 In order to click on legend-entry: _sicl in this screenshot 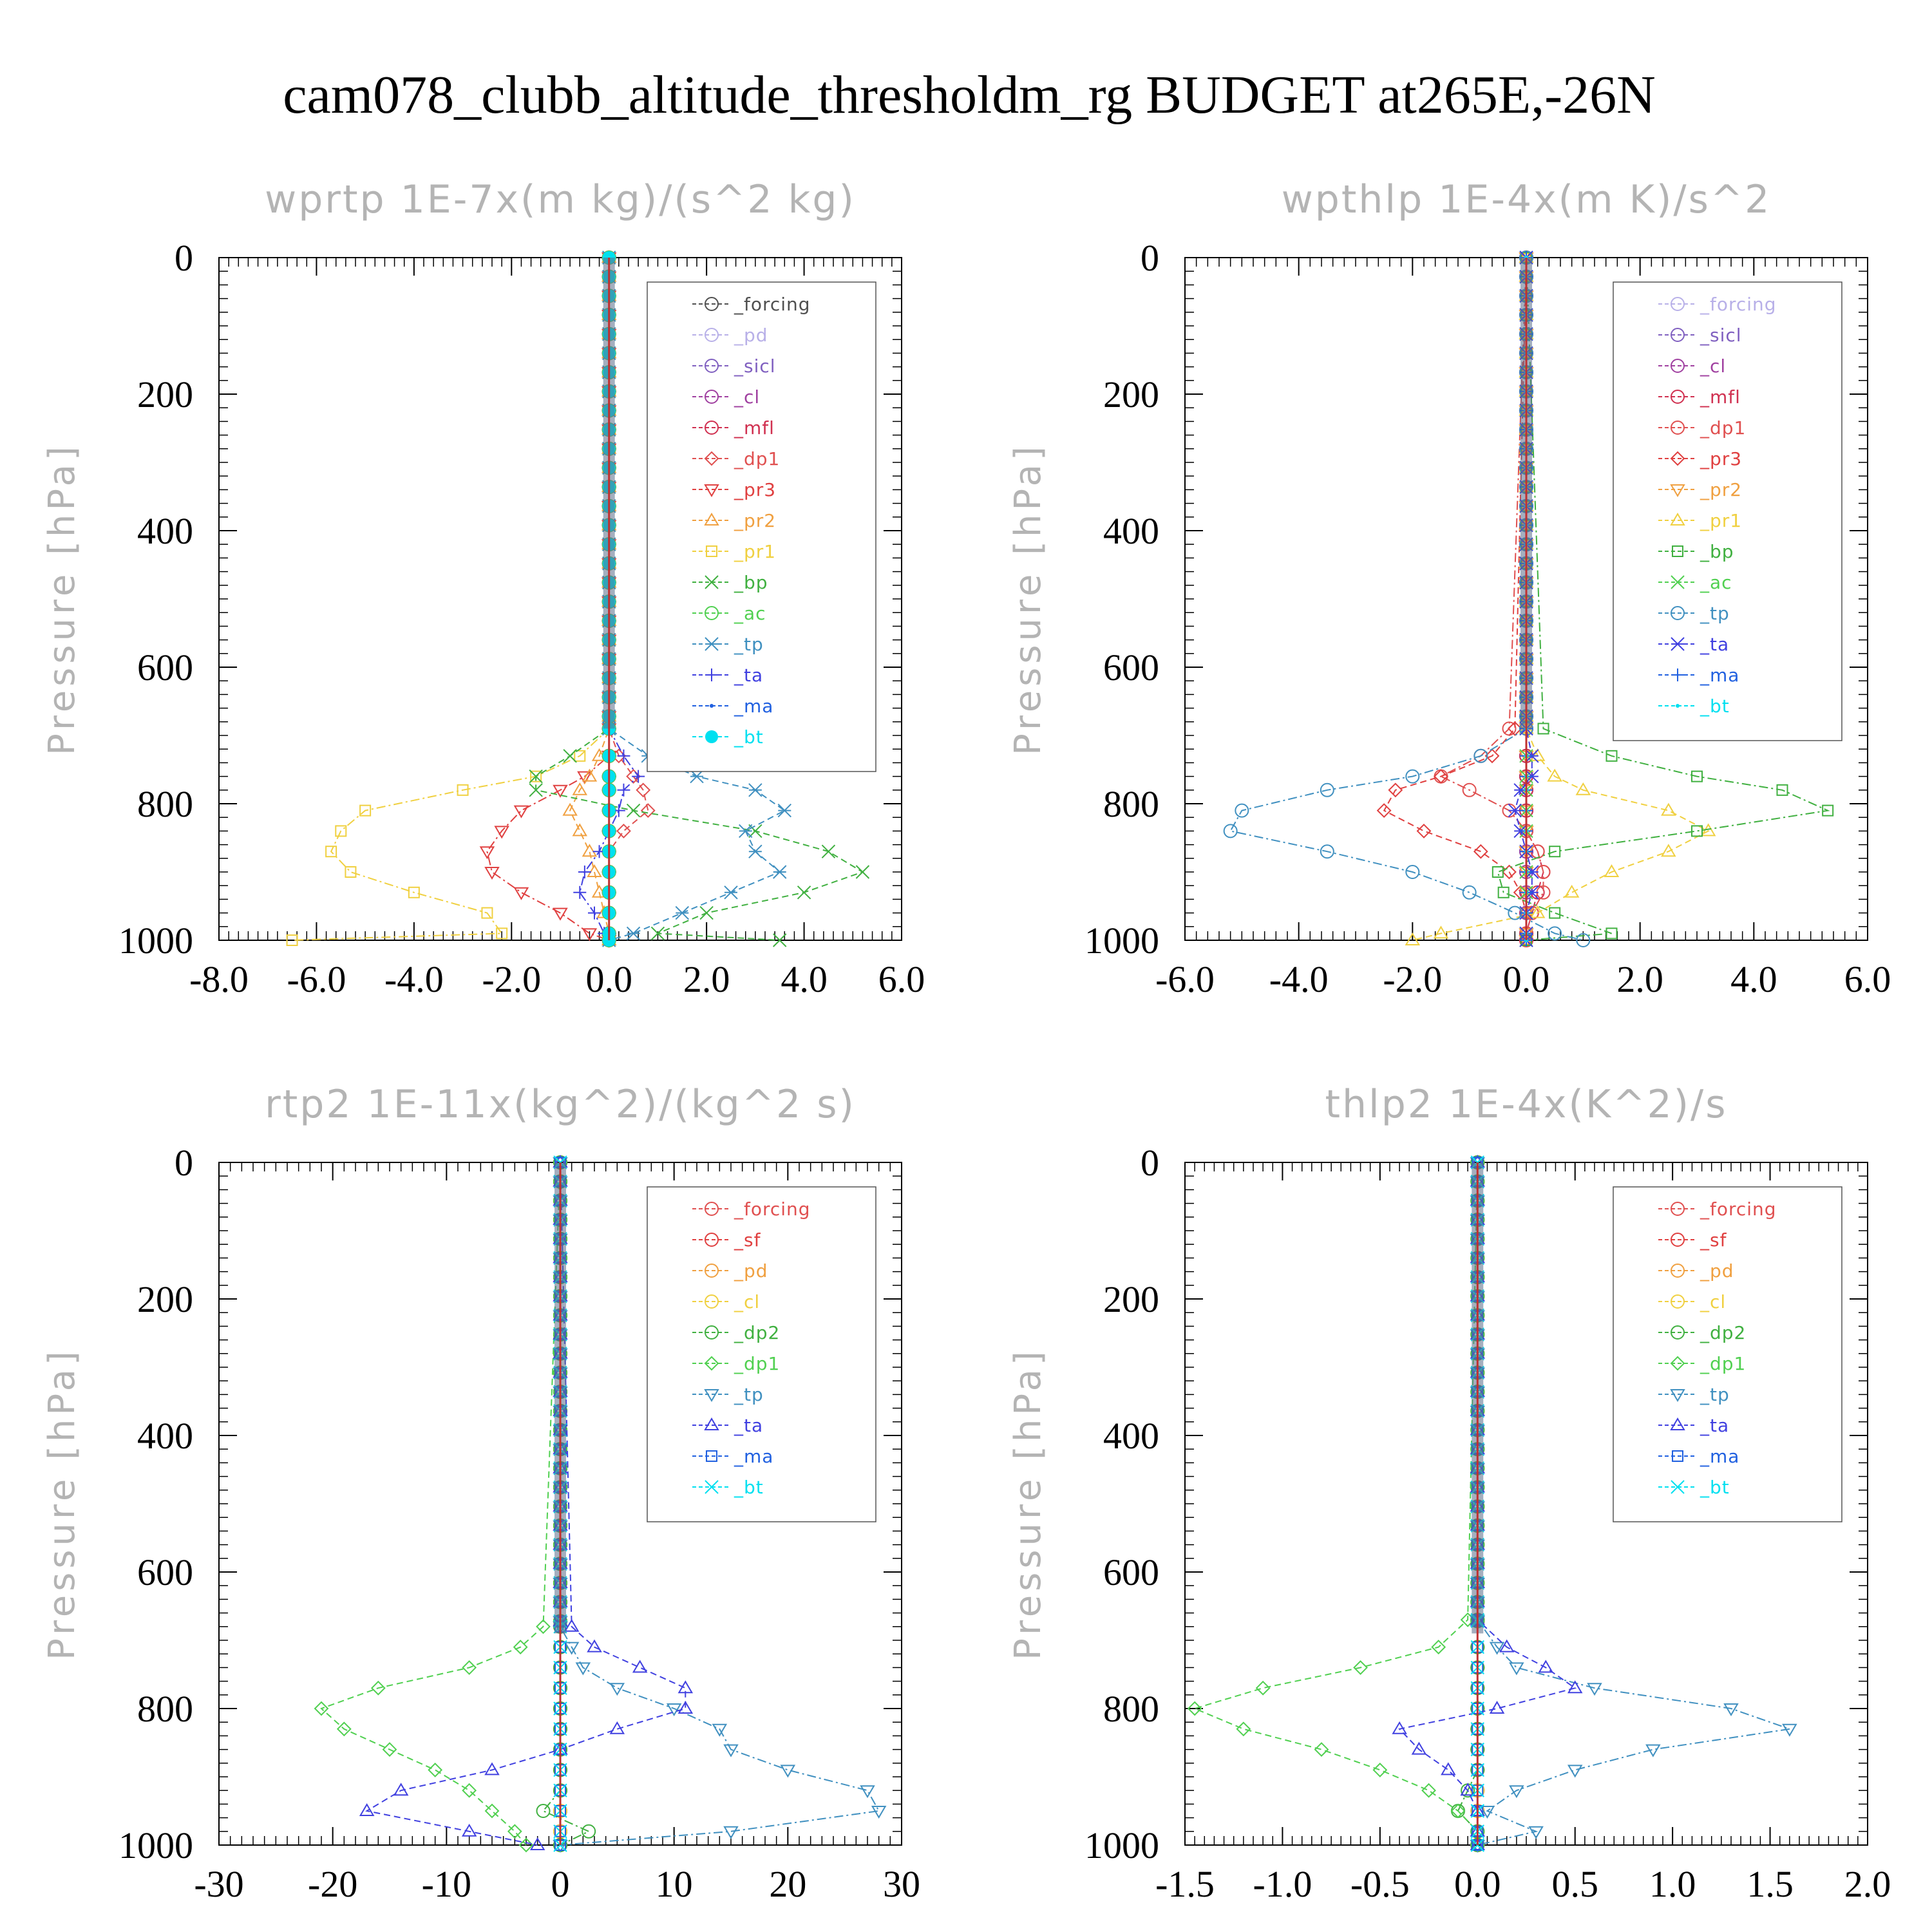, I will do `click(733, 366)`.